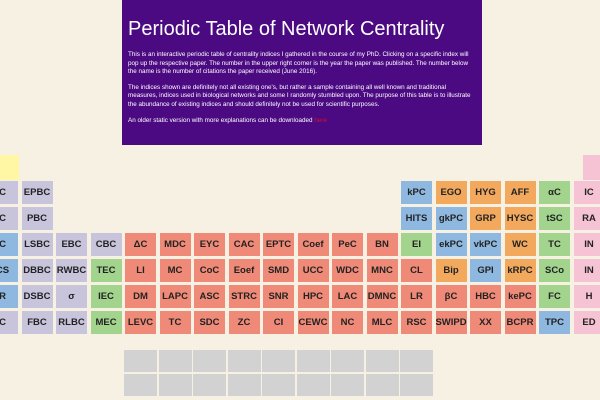 Image resolution: width=600 pixels, height=400 pixels. Describe the element at coordinates (140, 322) in the screenshot. I see `index-cell: LEVC` at that location.